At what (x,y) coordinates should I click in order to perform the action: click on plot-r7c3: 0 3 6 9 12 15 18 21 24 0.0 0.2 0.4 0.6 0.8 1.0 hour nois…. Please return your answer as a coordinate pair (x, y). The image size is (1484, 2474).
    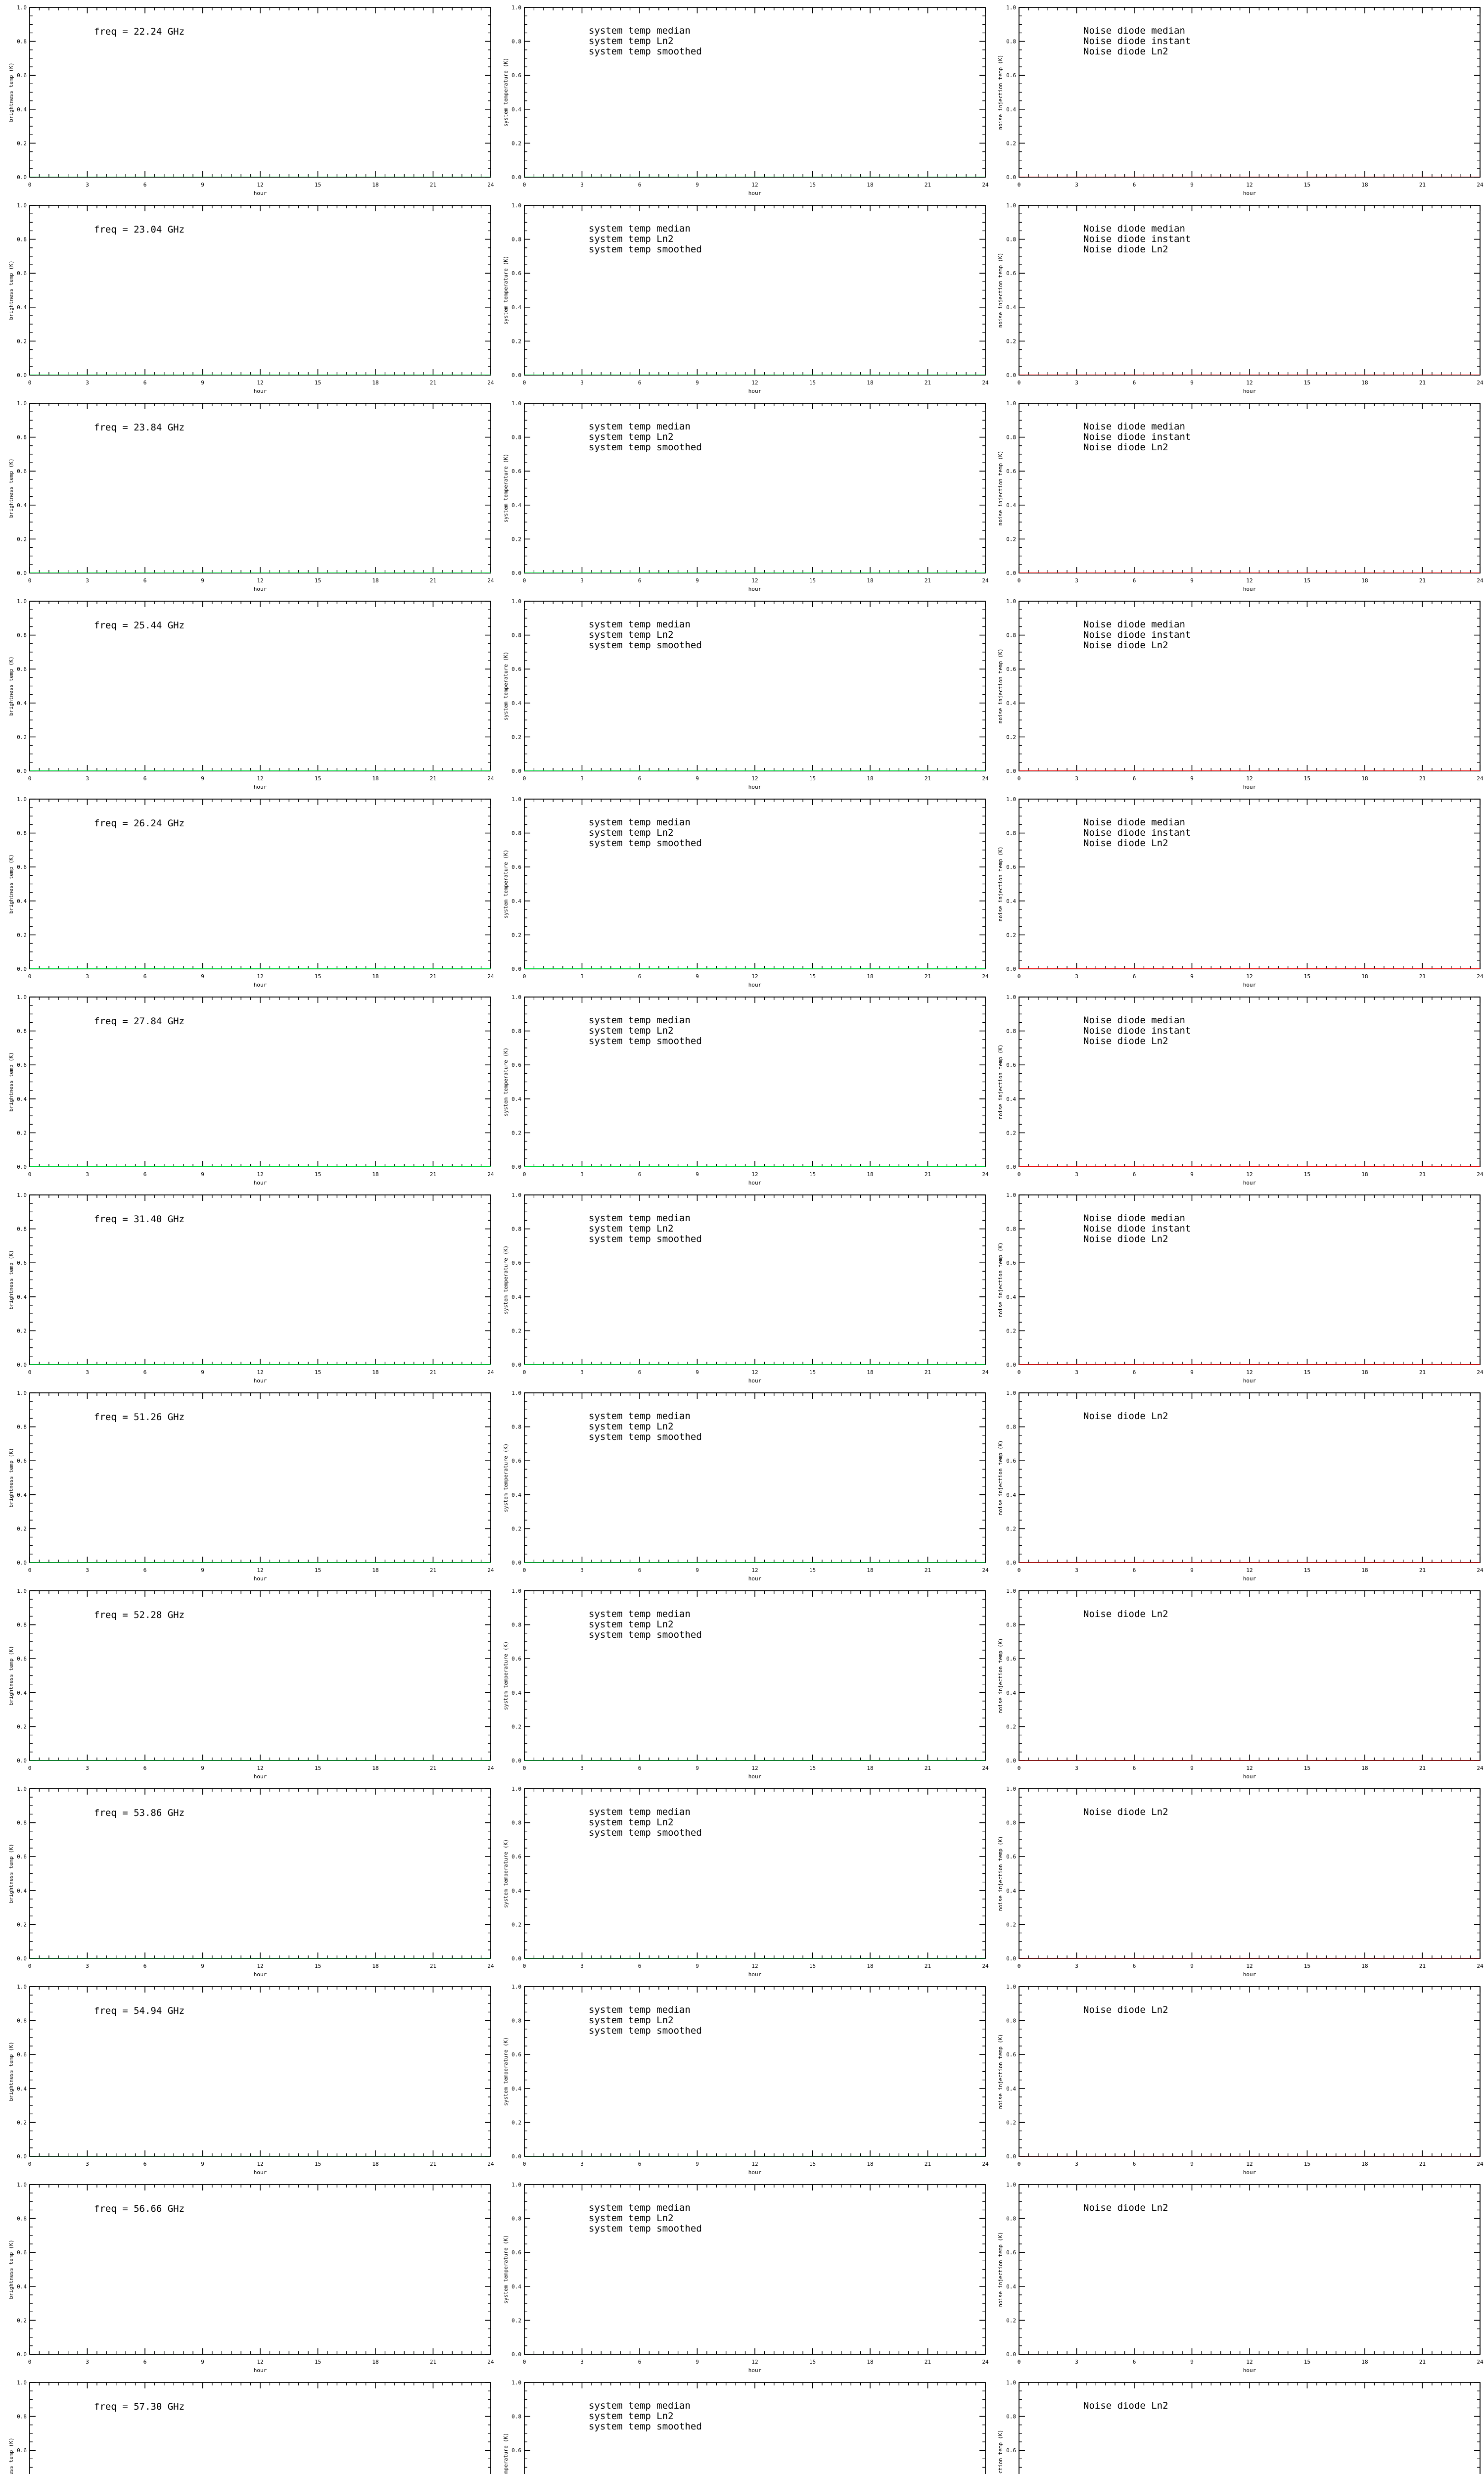
    Looking at the image, I should click on (1241, 1288).